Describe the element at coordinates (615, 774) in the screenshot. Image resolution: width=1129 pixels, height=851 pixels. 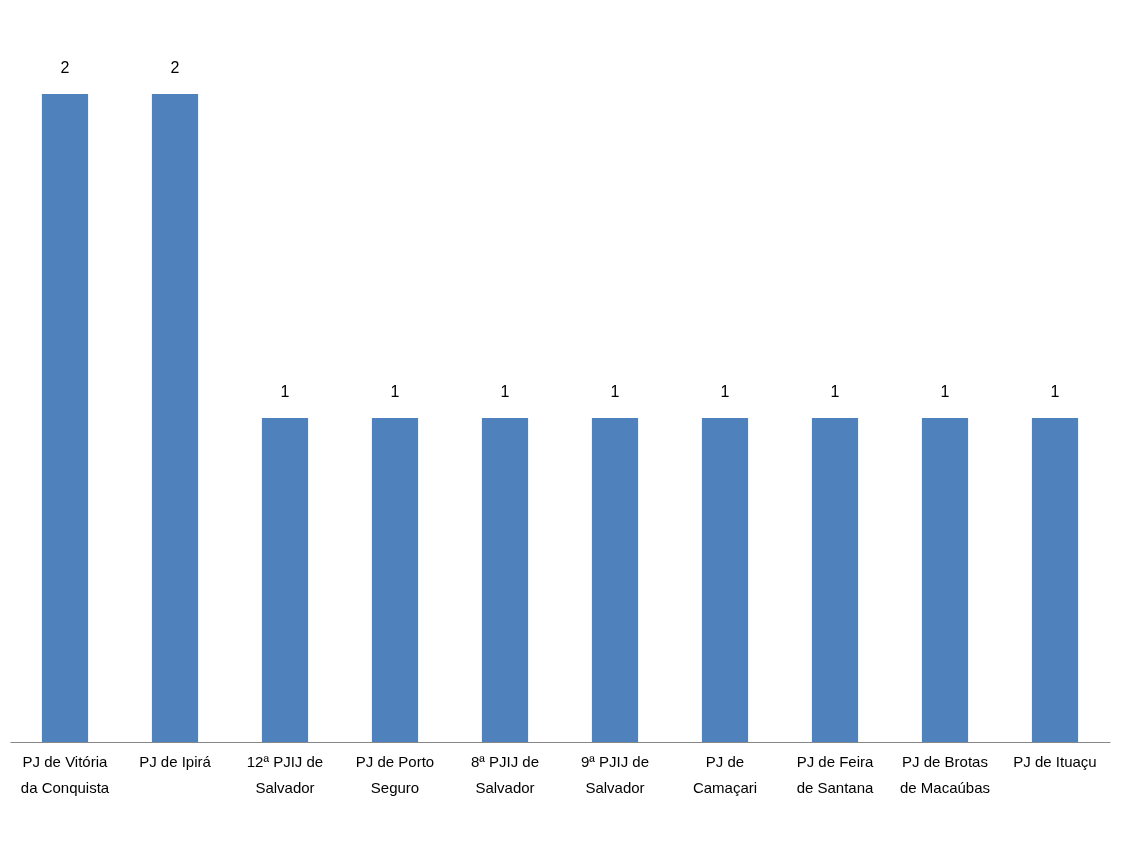
I see `x-tick-label: 9ª PJIJ de Salvador` at that location.